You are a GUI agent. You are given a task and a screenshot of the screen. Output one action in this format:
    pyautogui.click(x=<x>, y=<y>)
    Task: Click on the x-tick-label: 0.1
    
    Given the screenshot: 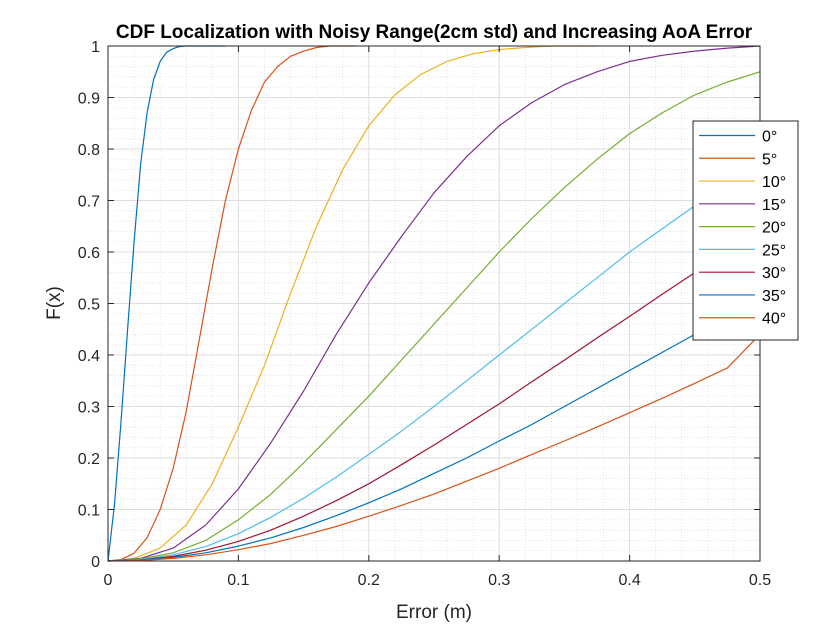 What is the action you would take?
    pyautogui.click(x=238, y=580)
    